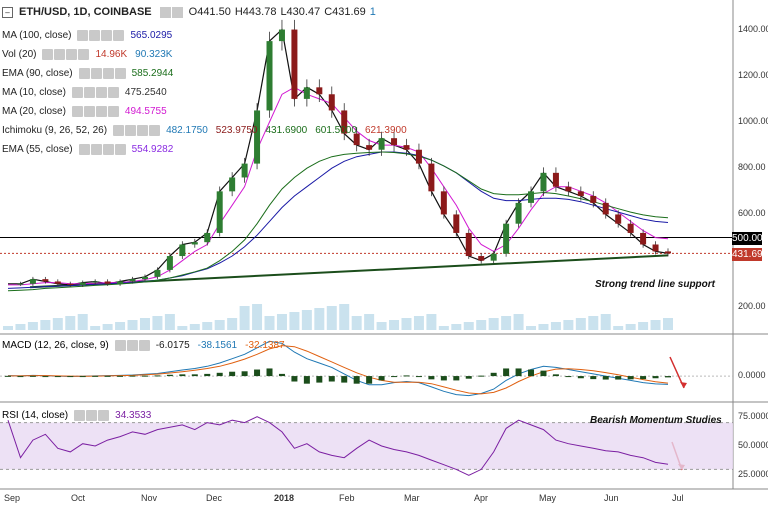  I want to click on x-axis-tick: Oct, so click(78, 498).